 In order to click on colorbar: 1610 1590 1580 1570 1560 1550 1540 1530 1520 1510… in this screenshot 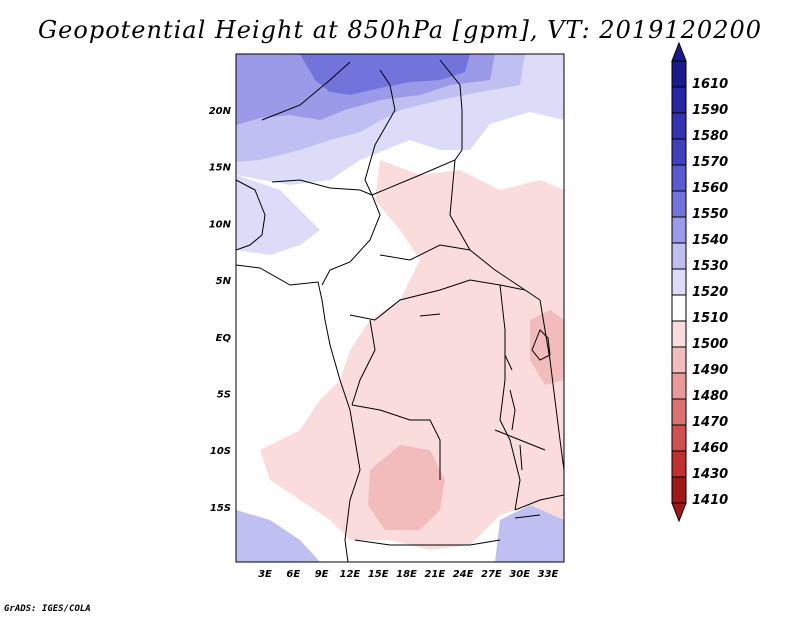, I will do `click(699, 282)`.